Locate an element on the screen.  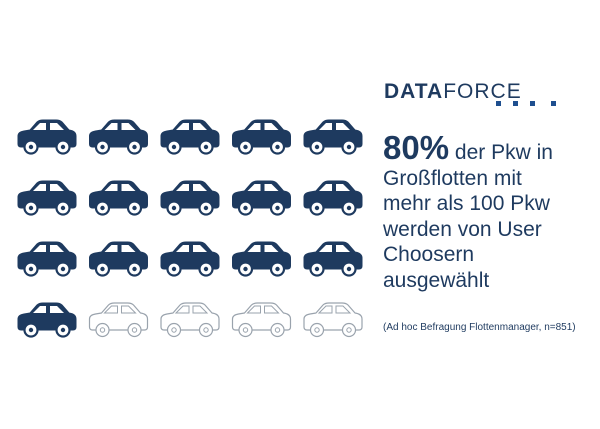
headline-line-6: ausgewählt is located at coordinates (436, 280).